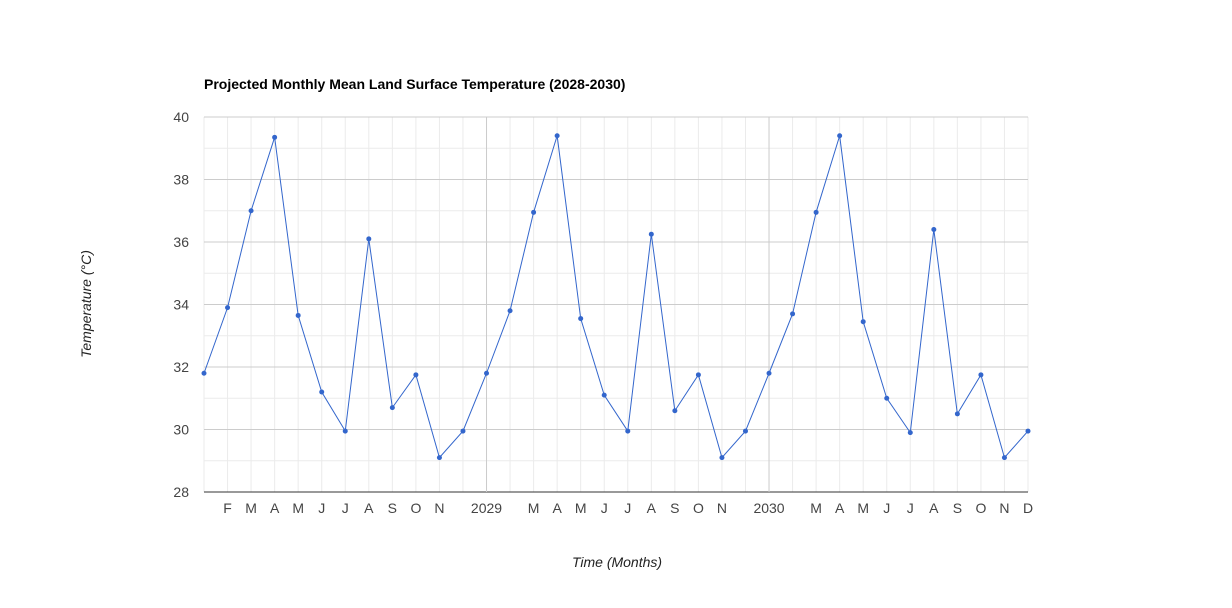 The image size is (1232, 608). What do you see at coordinates (768, 508) in the screenshot?
I see `x-tick-label: 2030` at bounding box center [768, 508].